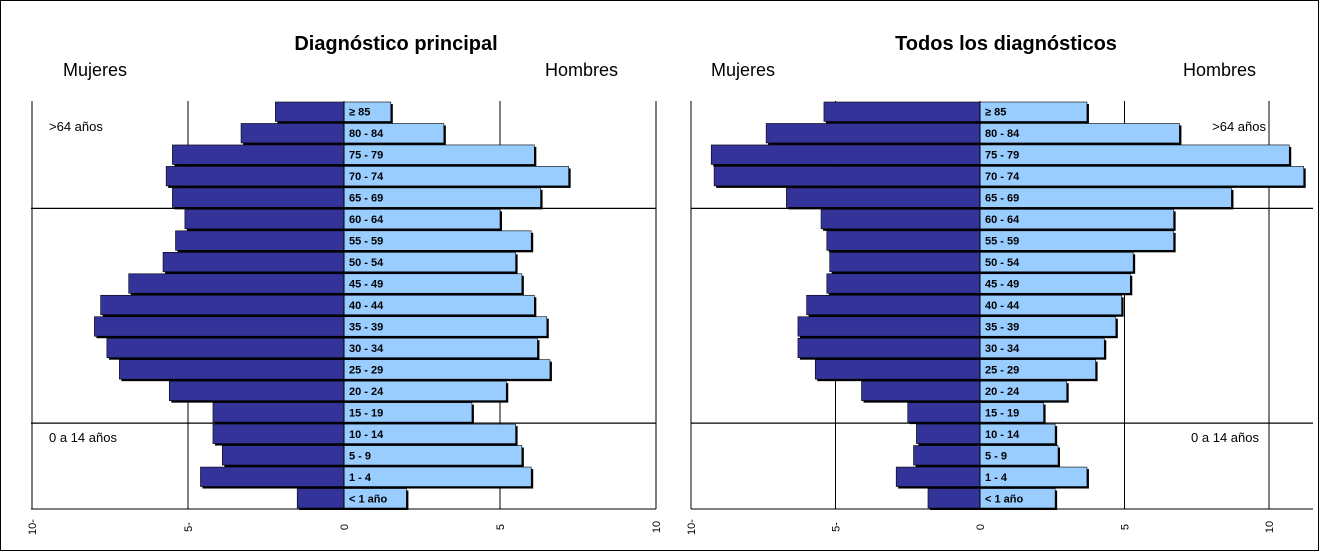  I want to click on tick-label: 5, so click(501, 527).